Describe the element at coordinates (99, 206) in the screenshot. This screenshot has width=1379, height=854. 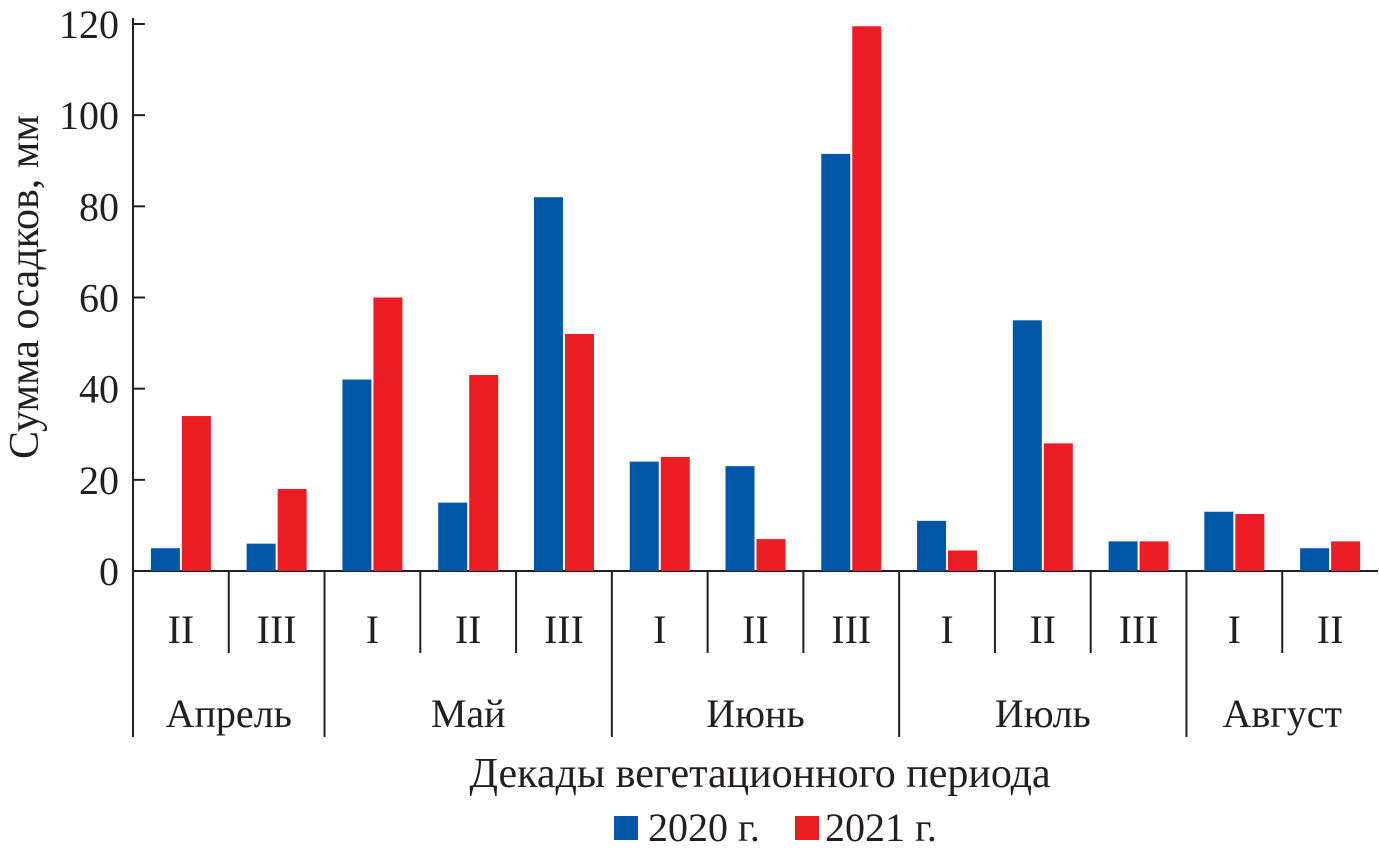
I see `y-tick-label: 80` at that location.